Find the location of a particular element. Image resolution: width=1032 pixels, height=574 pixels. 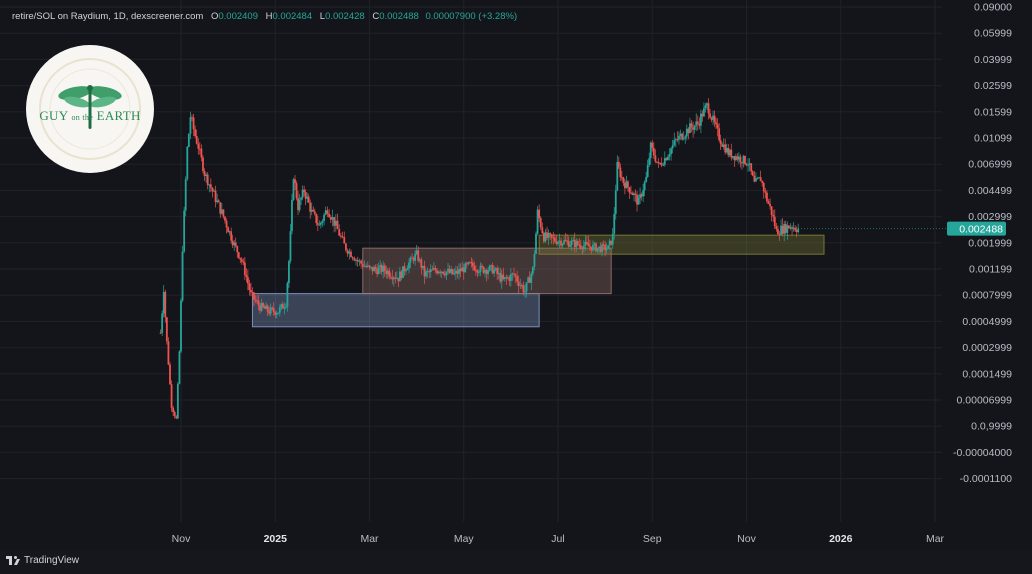

last-price-tag: 0.002488 is located at coordinates (976, 228).